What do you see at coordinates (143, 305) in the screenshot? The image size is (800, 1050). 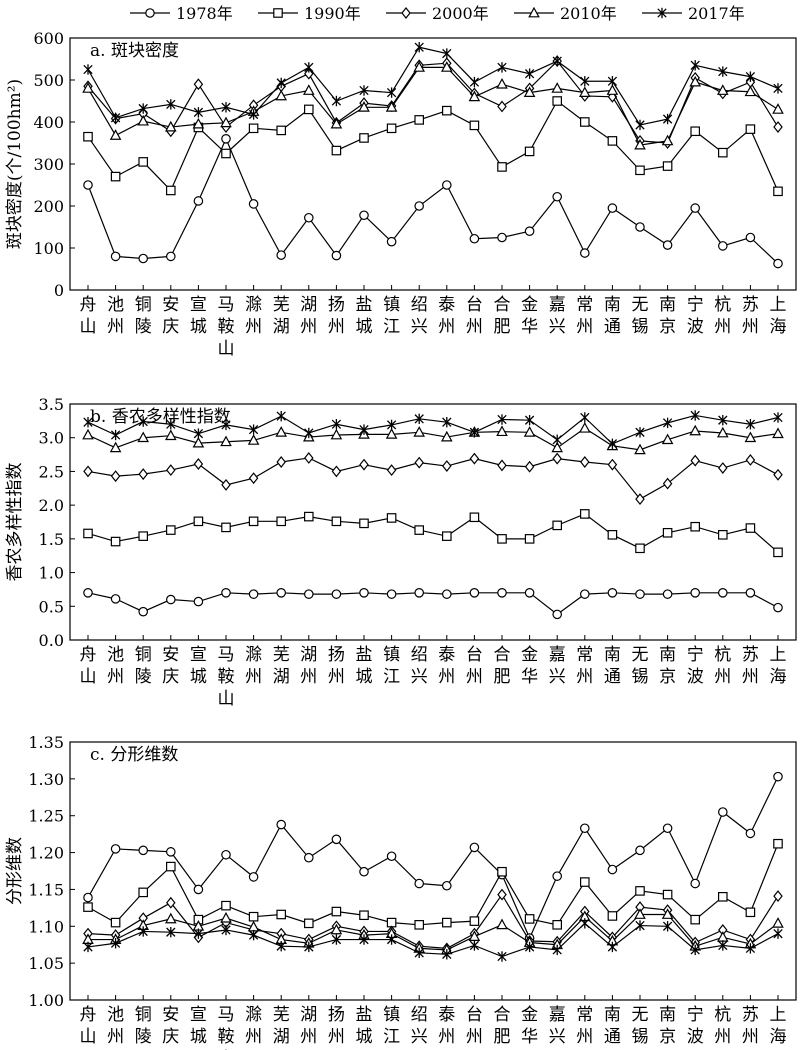 I see `x-tick-char: 铜` at bounding box center [143, 305].